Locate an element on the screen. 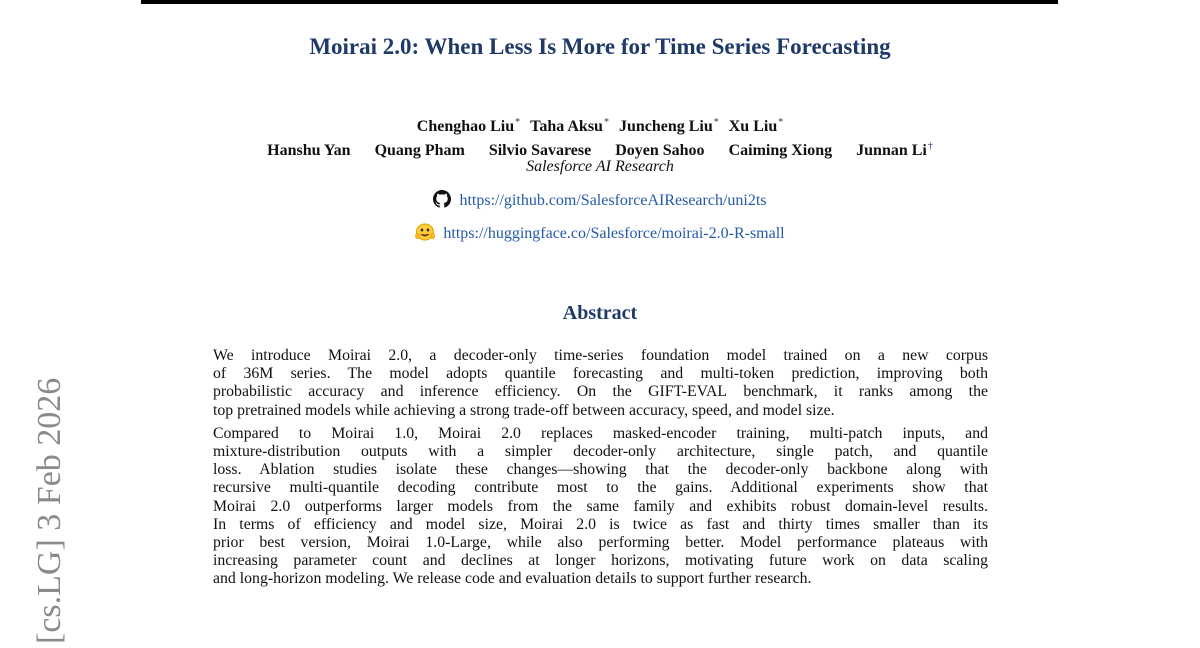  arxiv-stamp: [cs.LG] 3 Feb 2026 is located at coordinates (49, 510).